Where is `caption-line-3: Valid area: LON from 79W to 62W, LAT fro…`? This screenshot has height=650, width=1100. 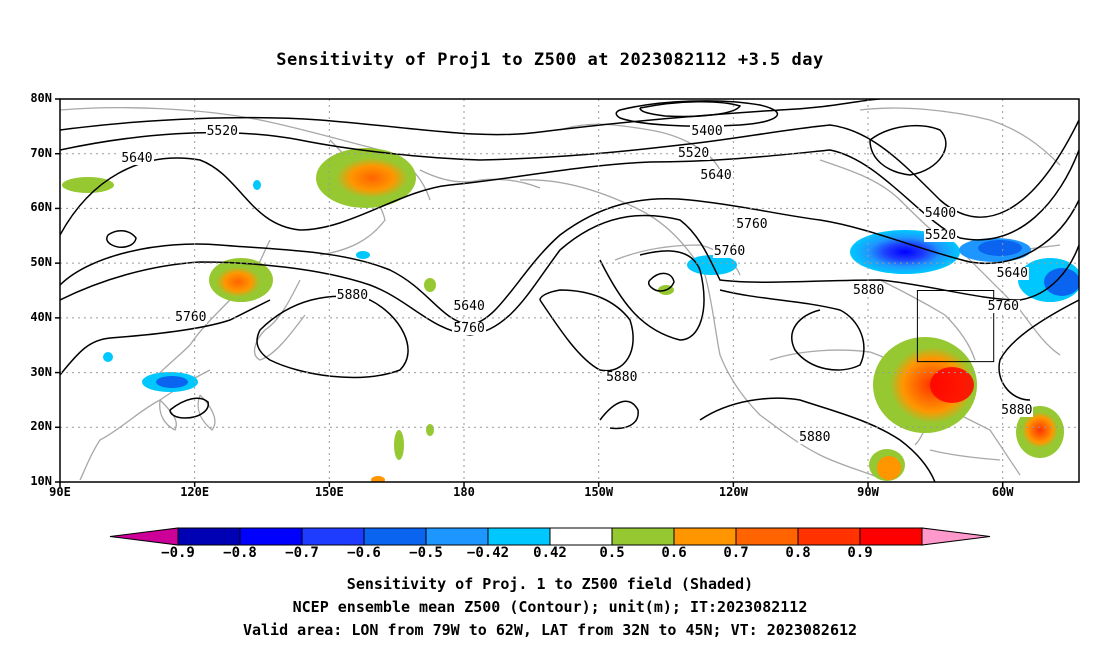 caption-line-3: Valid area: LON from 79W to 62W, LAT fro… is located at coordinates (550, 630).